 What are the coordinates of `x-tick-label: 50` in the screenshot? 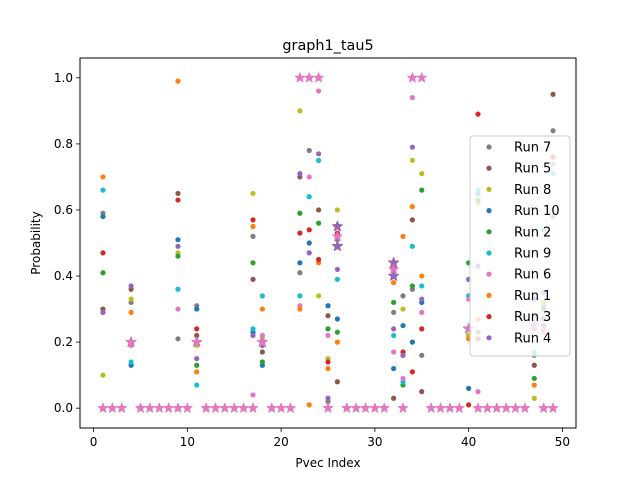 It's located at (562, 442).